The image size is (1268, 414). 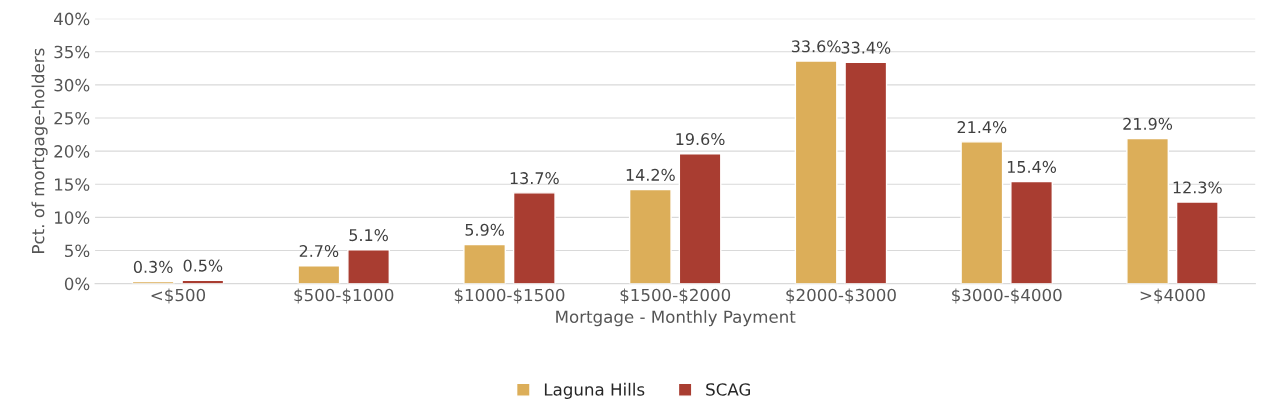 I want to click on data-label: 0.5%, so click(x=203, y=265).